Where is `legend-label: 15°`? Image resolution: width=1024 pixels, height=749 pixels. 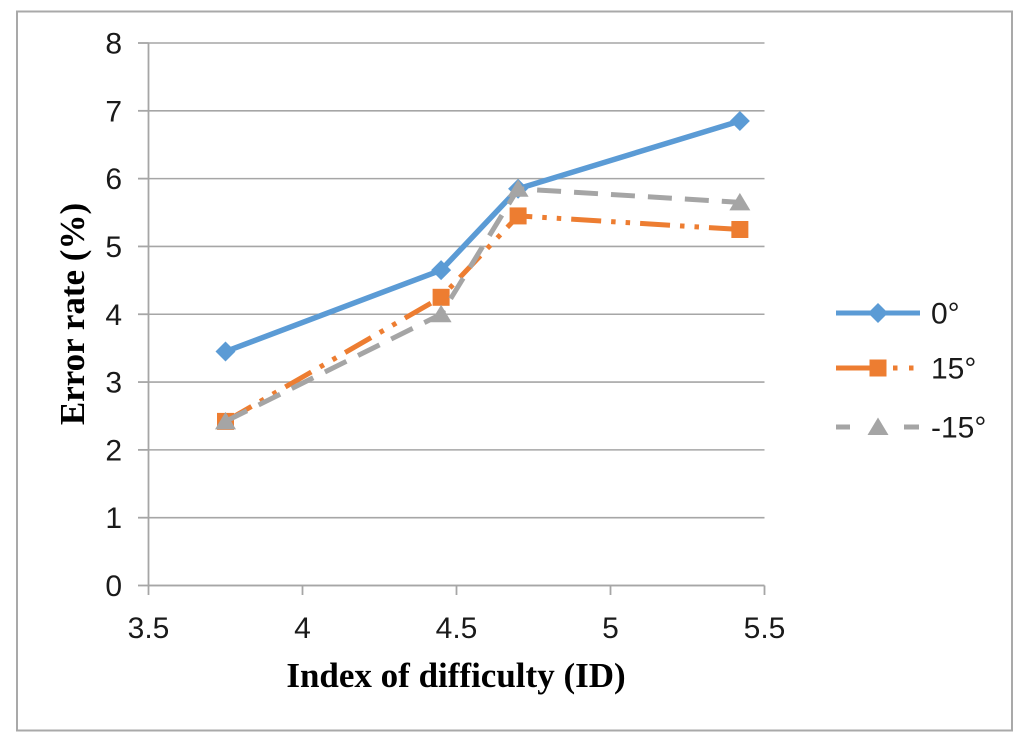
legend-label: 15° is located at coordinates (953, 369).